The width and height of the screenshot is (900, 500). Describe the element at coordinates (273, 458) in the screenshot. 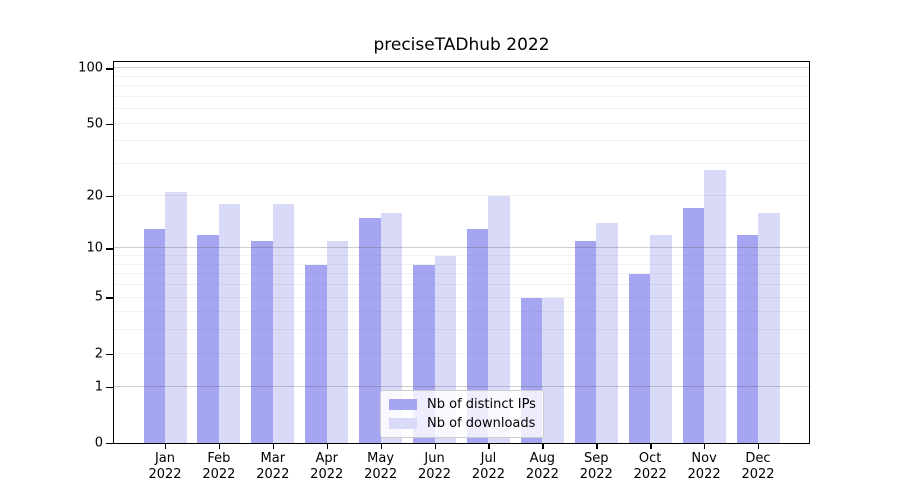

I see `x-tick-label-month: Mar` at that location.